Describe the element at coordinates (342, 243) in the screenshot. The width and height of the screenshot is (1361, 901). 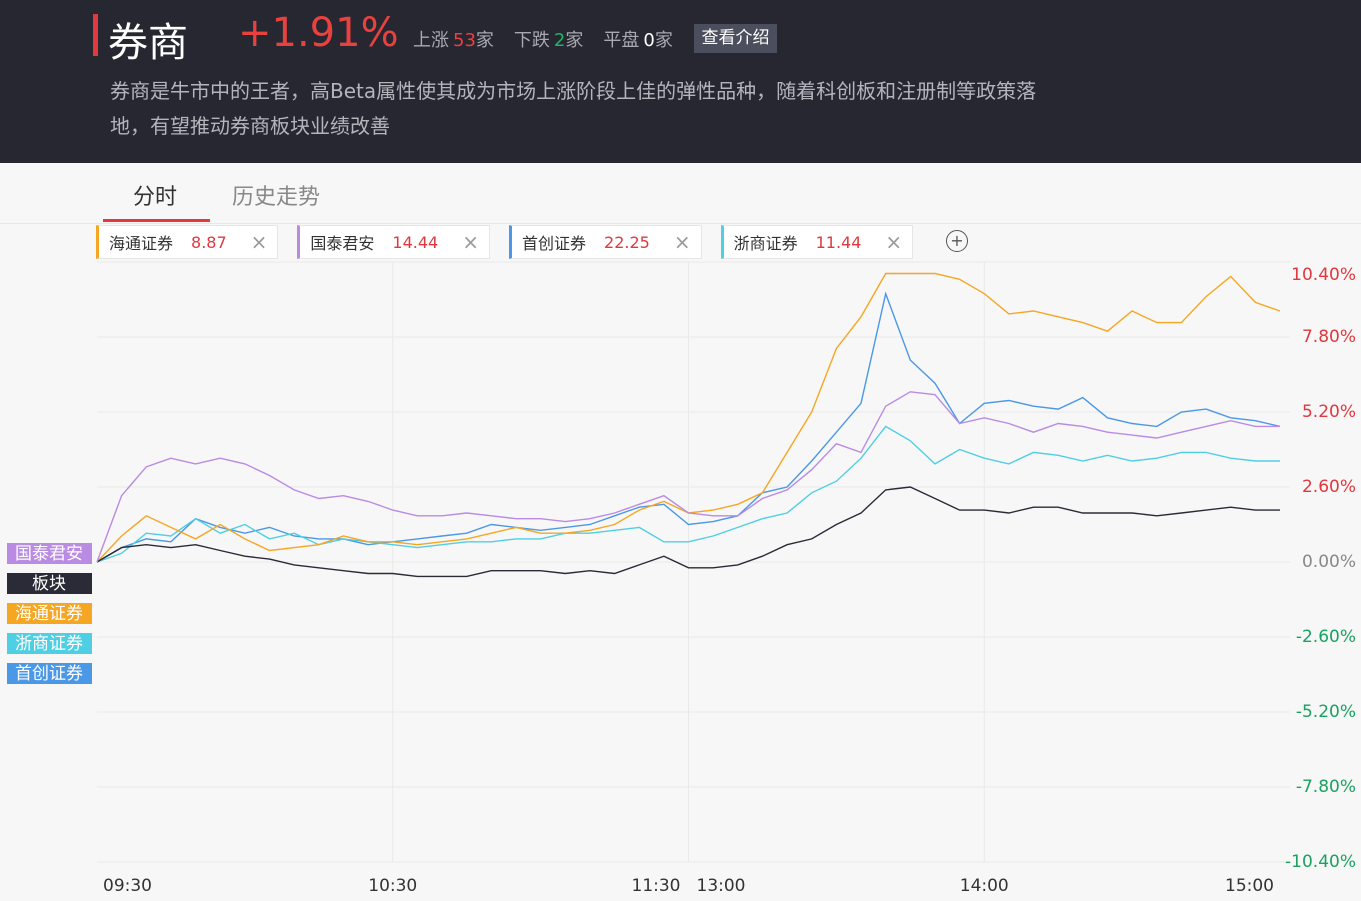
I see `chip-name: 国泰君安` at that location.